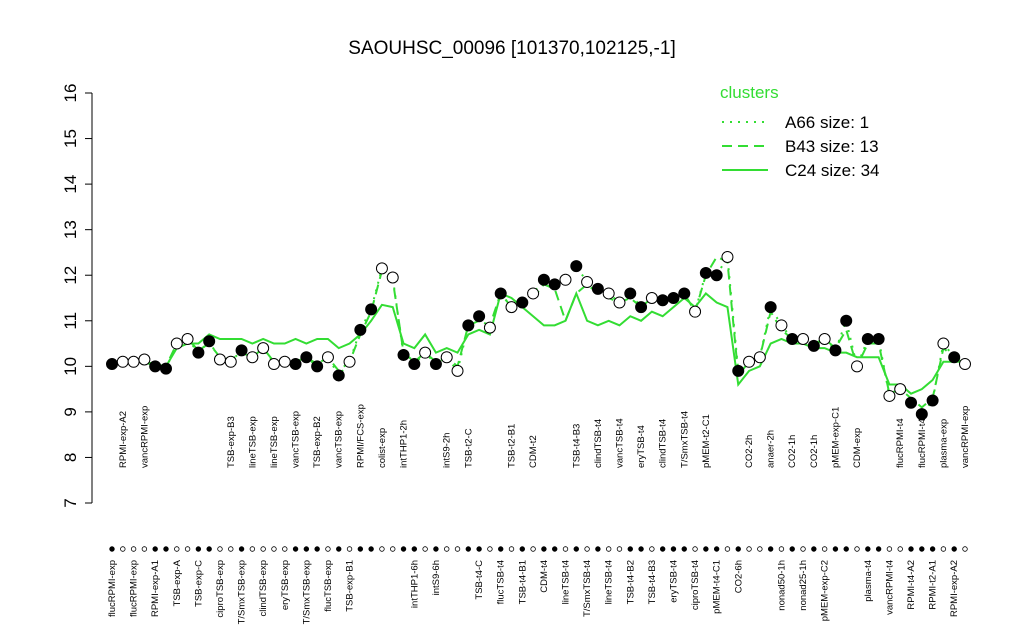 This screenshot has height=640, width=1024. What do you see at coordinates (781, 585) in the screenshot?
I see `x-tick-label: nonad50-1h` at bounding box center [781, 585].